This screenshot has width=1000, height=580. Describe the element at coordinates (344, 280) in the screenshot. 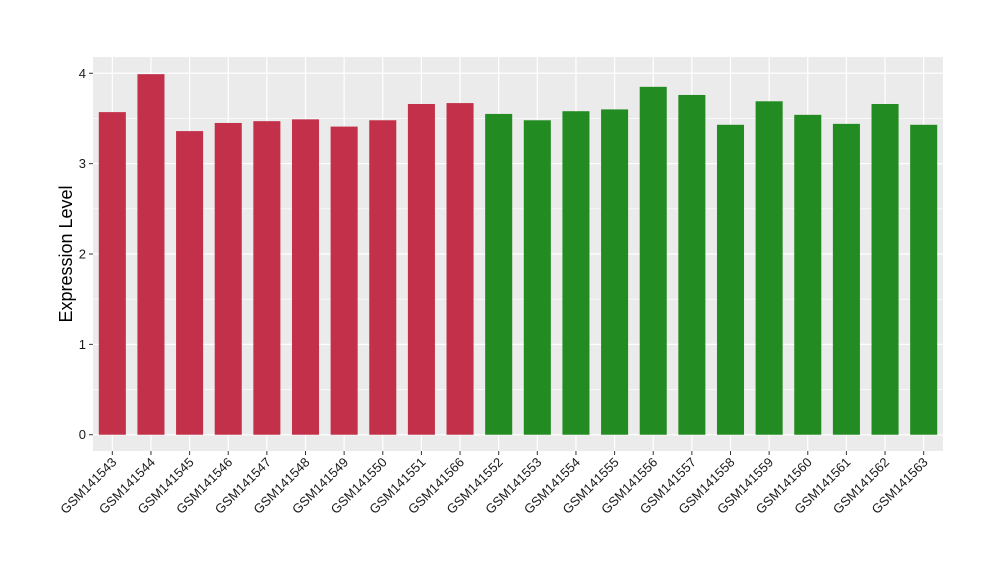

I see `bar-GSM141549` at that location.